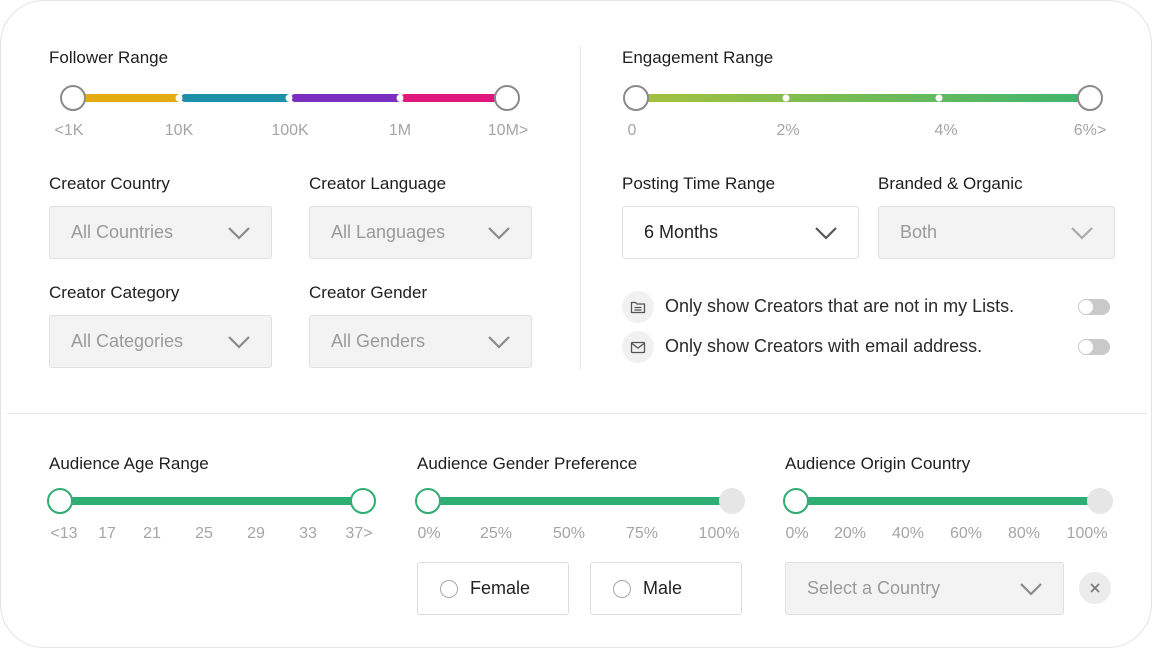 This screenshot has height=648, width=1152. I want to click on posting-time-label: Posting Time Range, so click(699, 183).